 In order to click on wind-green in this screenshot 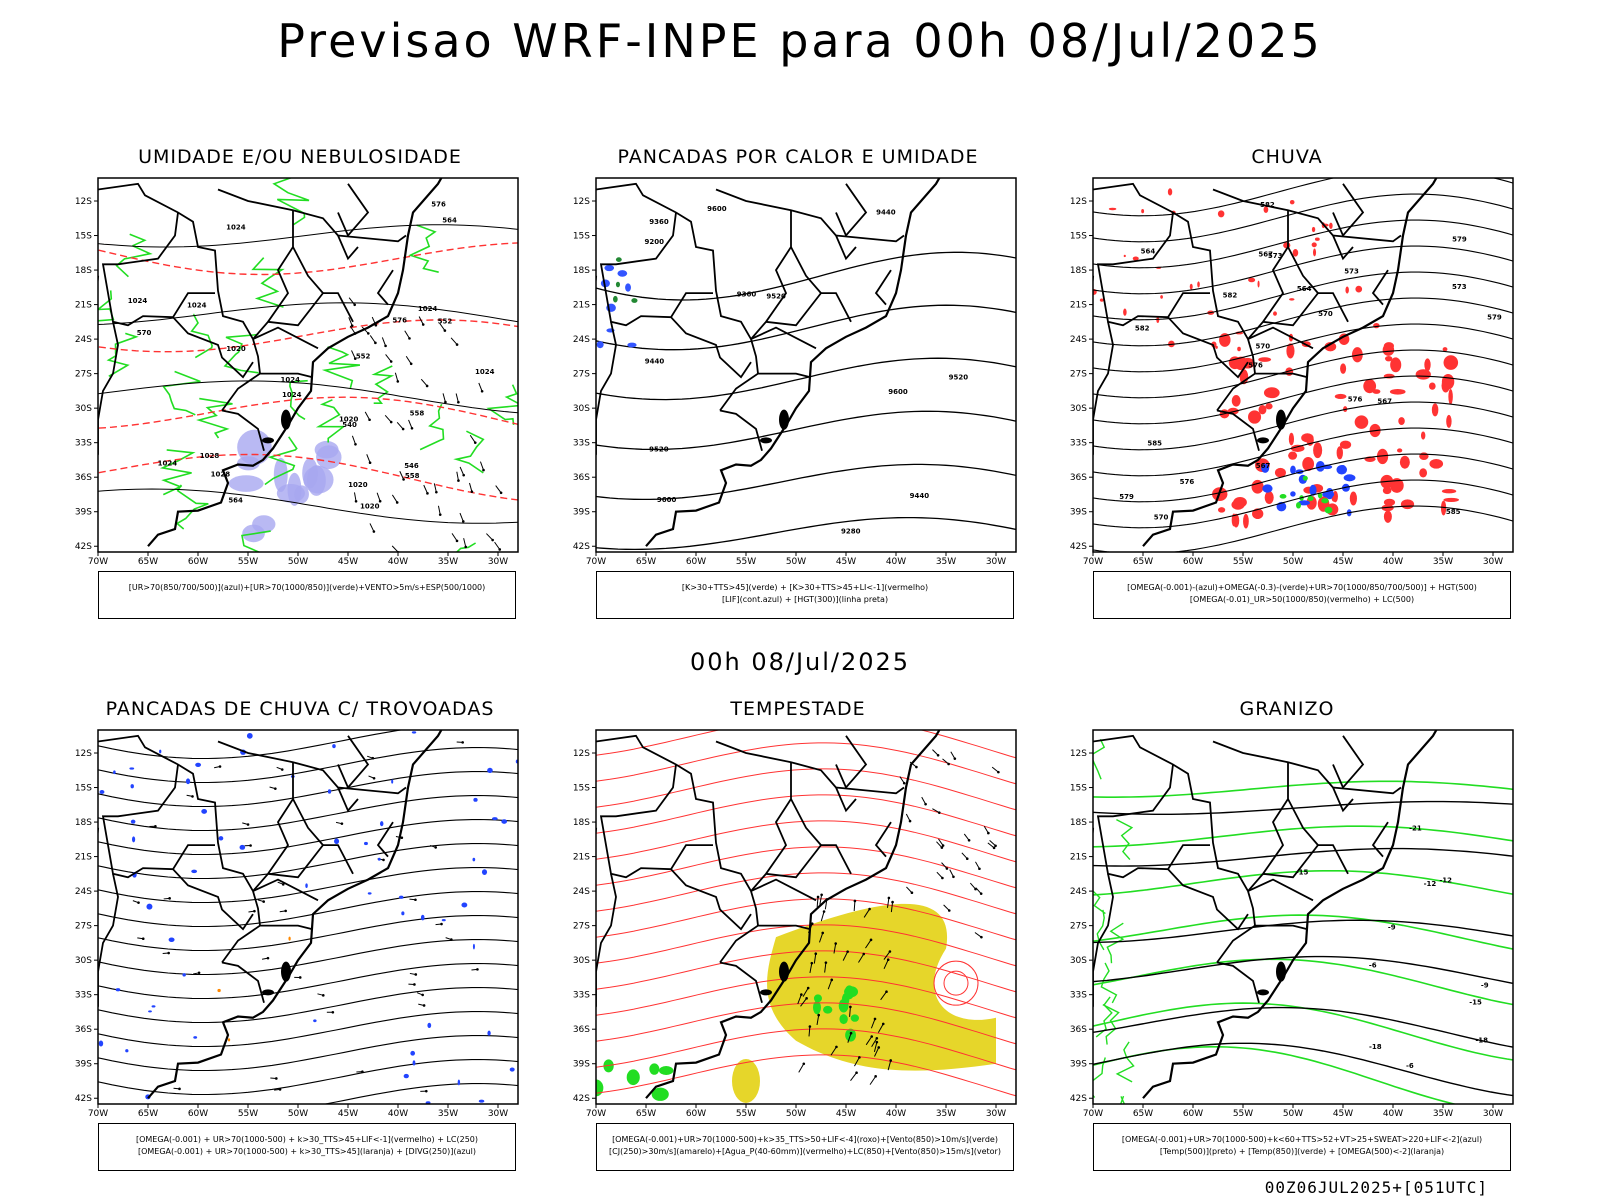, I will do `click(817, 998)`.